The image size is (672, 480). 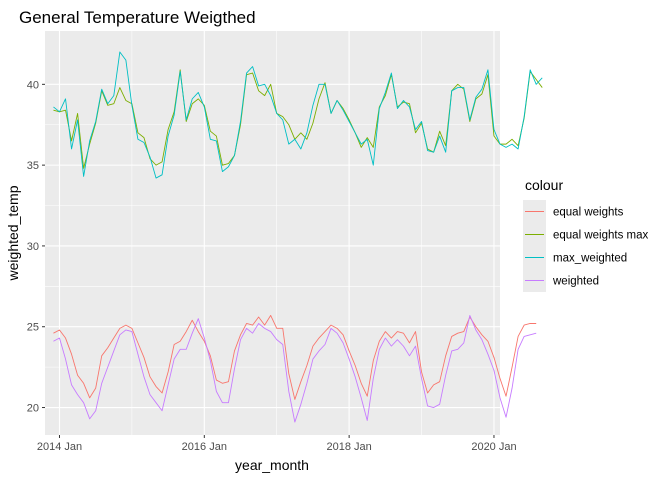 What do you see at coordinates (272, 465) in the screenshot?
I see `x-axis-title: year_month` at bounding box center [272, 465].